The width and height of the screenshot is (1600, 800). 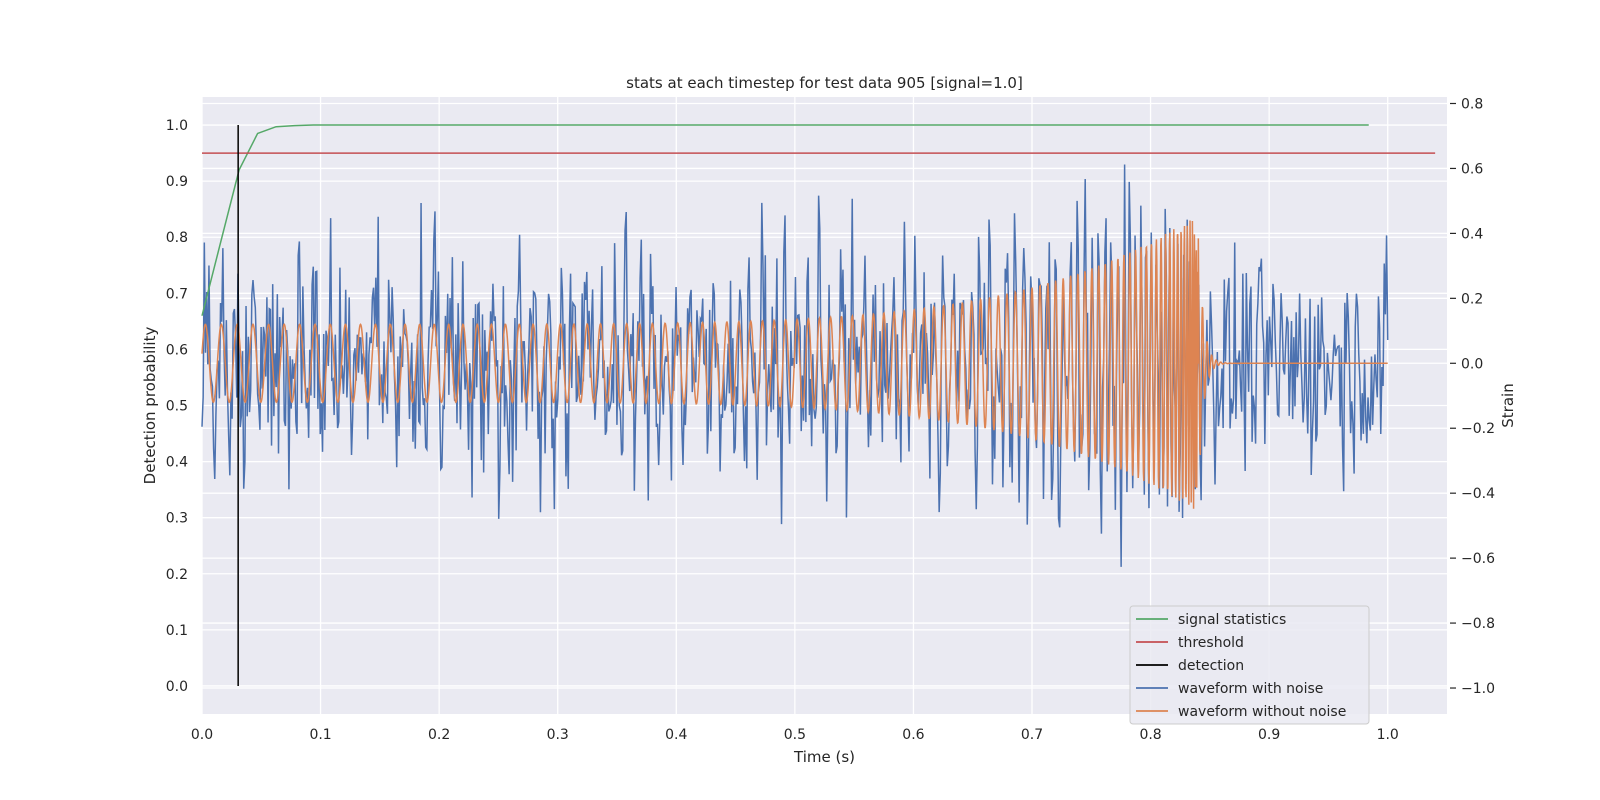 What do you see at coordinates (177, 575) in the screenshot?
I see `left-y-tick-label: 0.2` at bounding box center [177, 575].